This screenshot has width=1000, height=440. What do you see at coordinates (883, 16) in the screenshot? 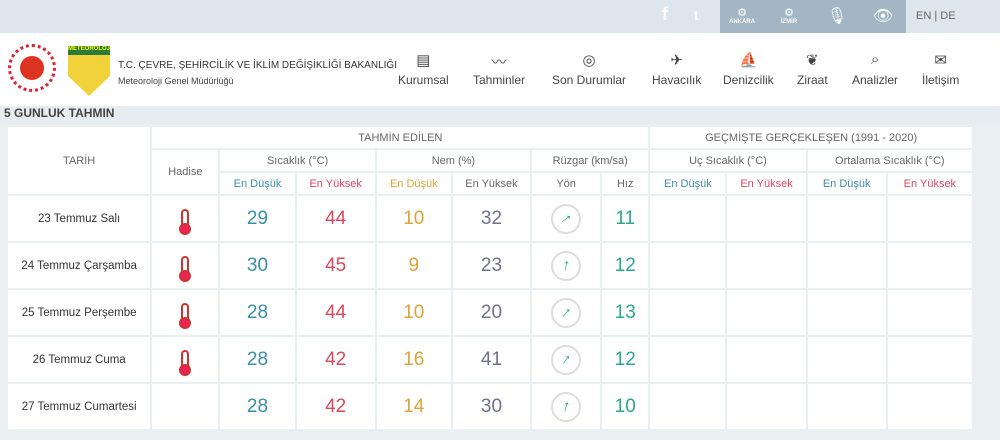
I see `eye-icon: 👁` at bounding box center [883, 16].